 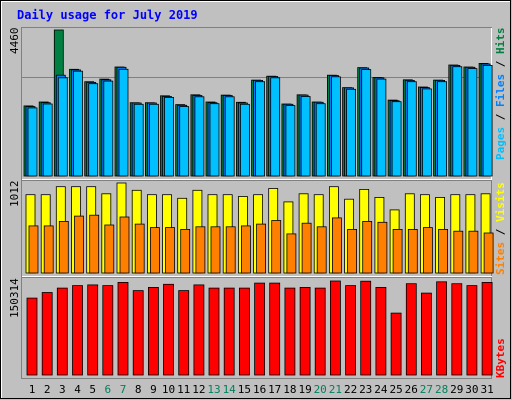 I want to click on legend-visits: Visits, so click(x=500, y=202).